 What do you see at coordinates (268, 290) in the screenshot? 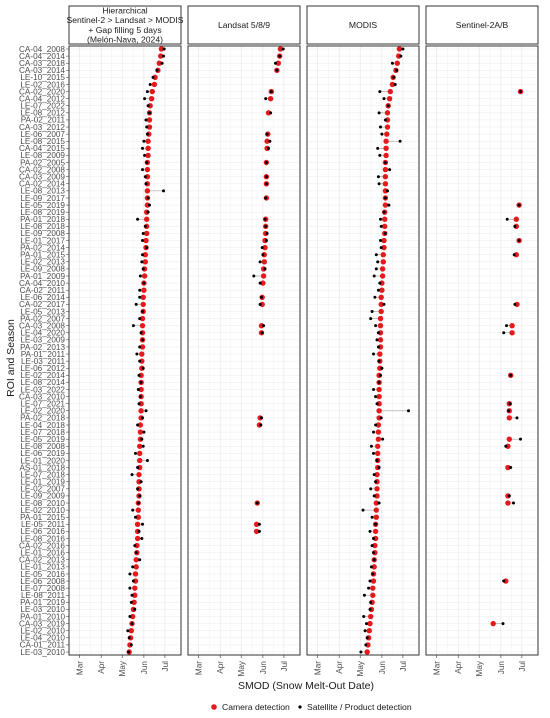
I see `points` at bounding box center [268, 290].